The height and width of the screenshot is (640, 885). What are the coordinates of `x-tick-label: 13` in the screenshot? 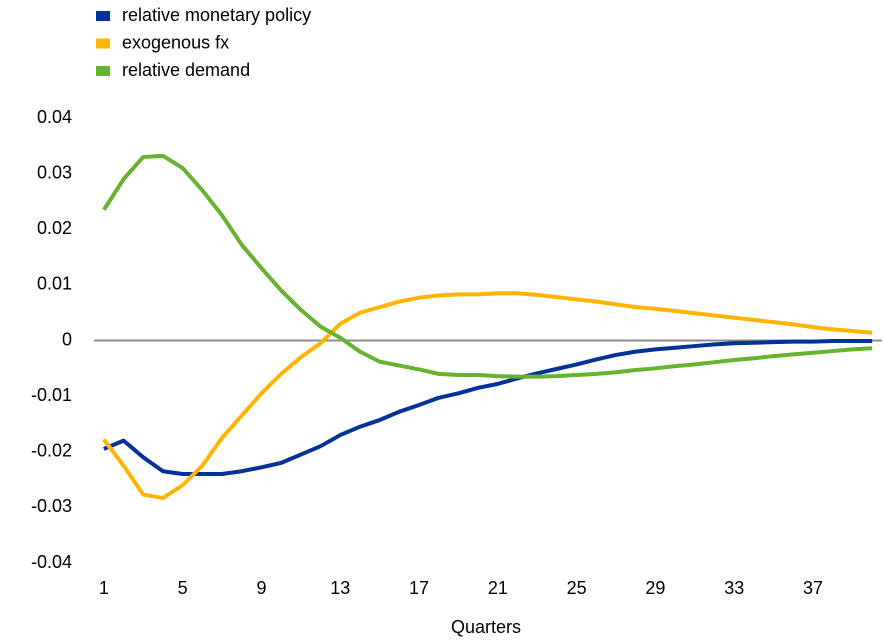 It's located at (340, 588).